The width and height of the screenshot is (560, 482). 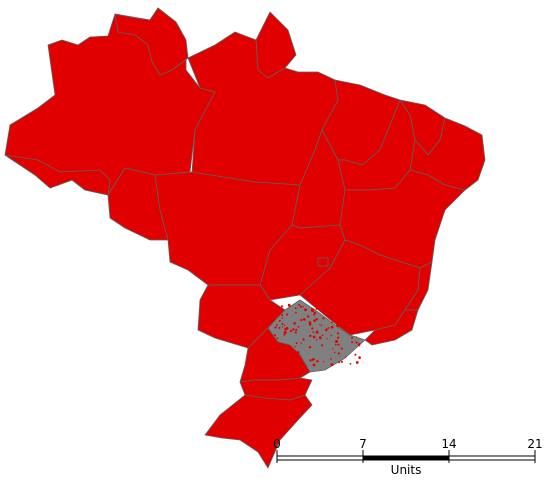 What do you see at coordinates (323, 262) in the screenshot?
I see `region-distrito-federal` at bounding box center [323, 262].